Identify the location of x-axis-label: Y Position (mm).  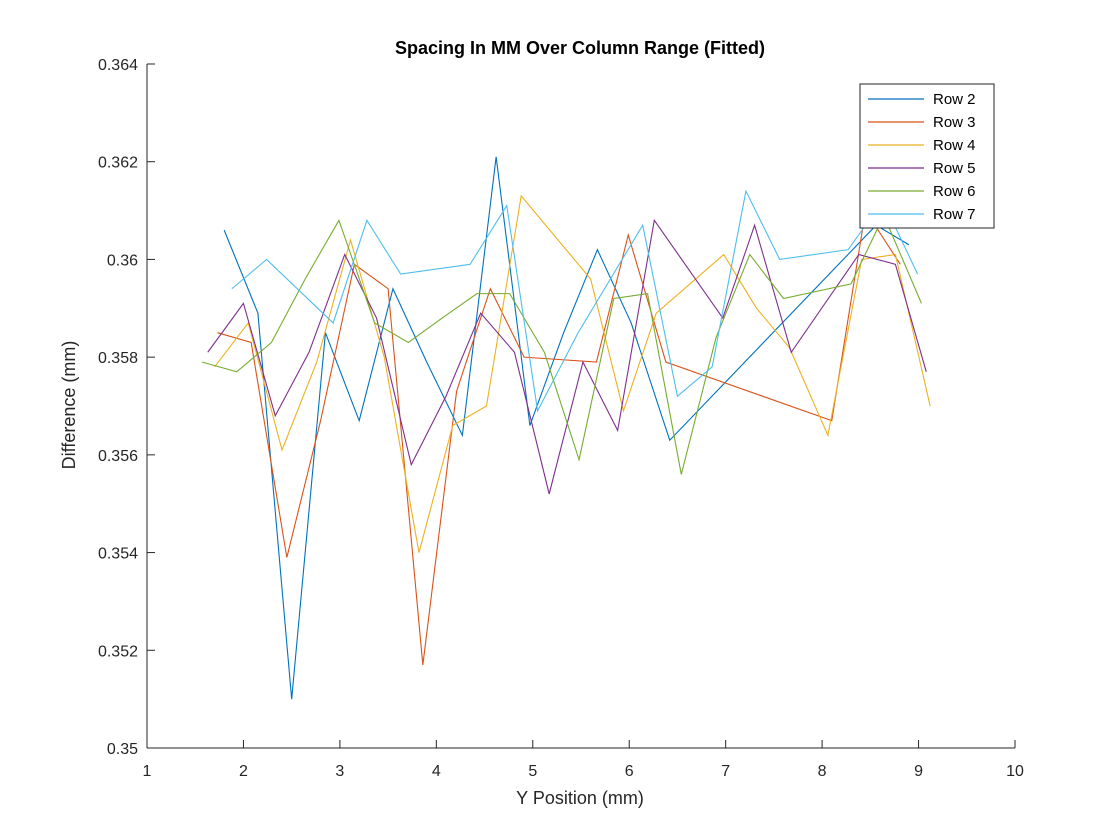
(580, 798).